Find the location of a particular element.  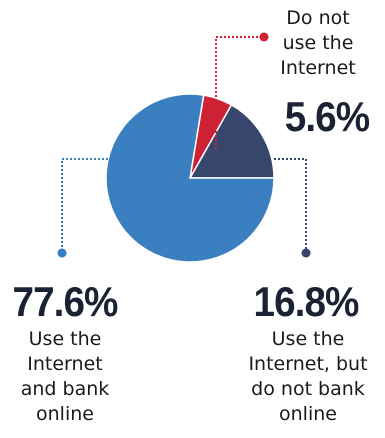

leader-no-bank-marker is located at coordinates (306, 253).